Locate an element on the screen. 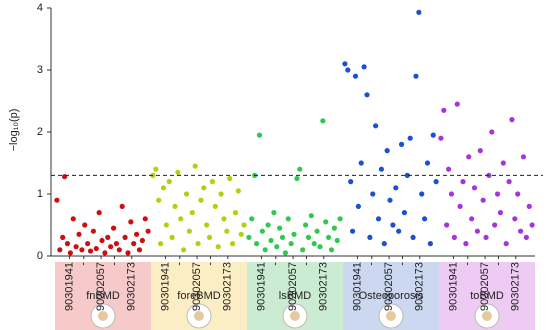 Image resolution: width=550 pixels, height=330 pixels. group-label: foreBMD is located at coordinates (198, 296).